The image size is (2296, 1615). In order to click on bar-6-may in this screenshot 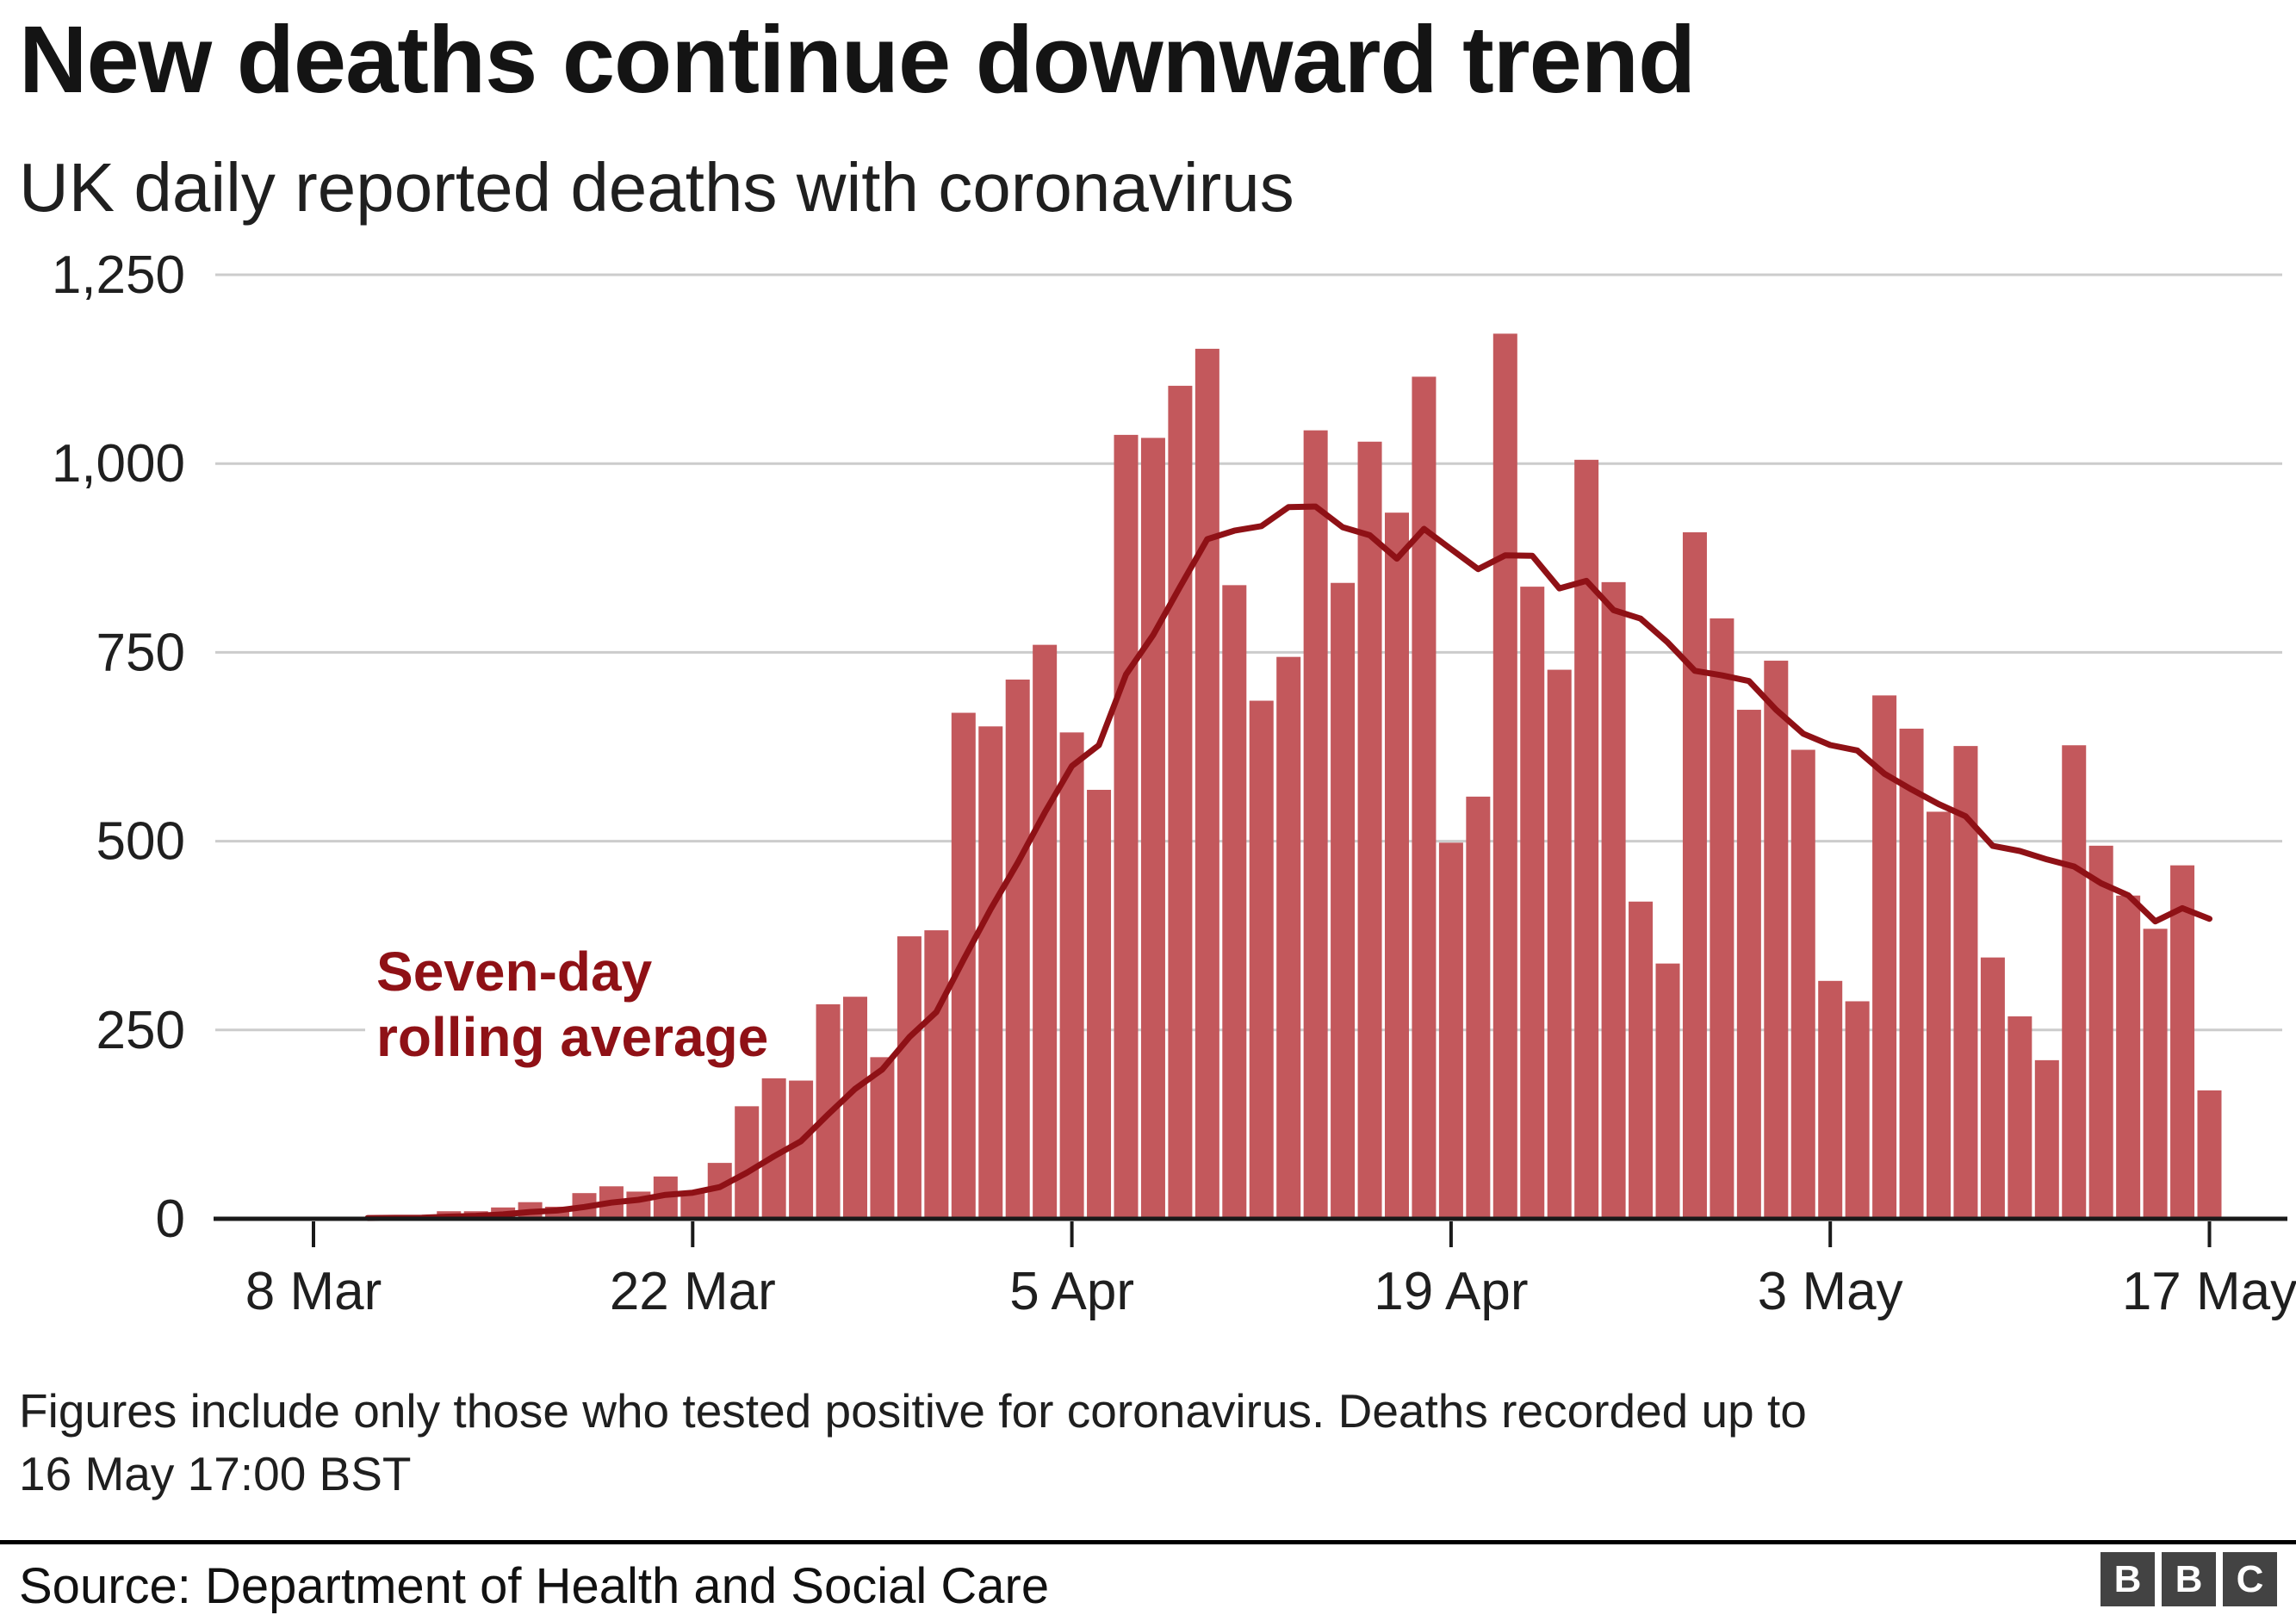, I will do `click(1911, 974)`.